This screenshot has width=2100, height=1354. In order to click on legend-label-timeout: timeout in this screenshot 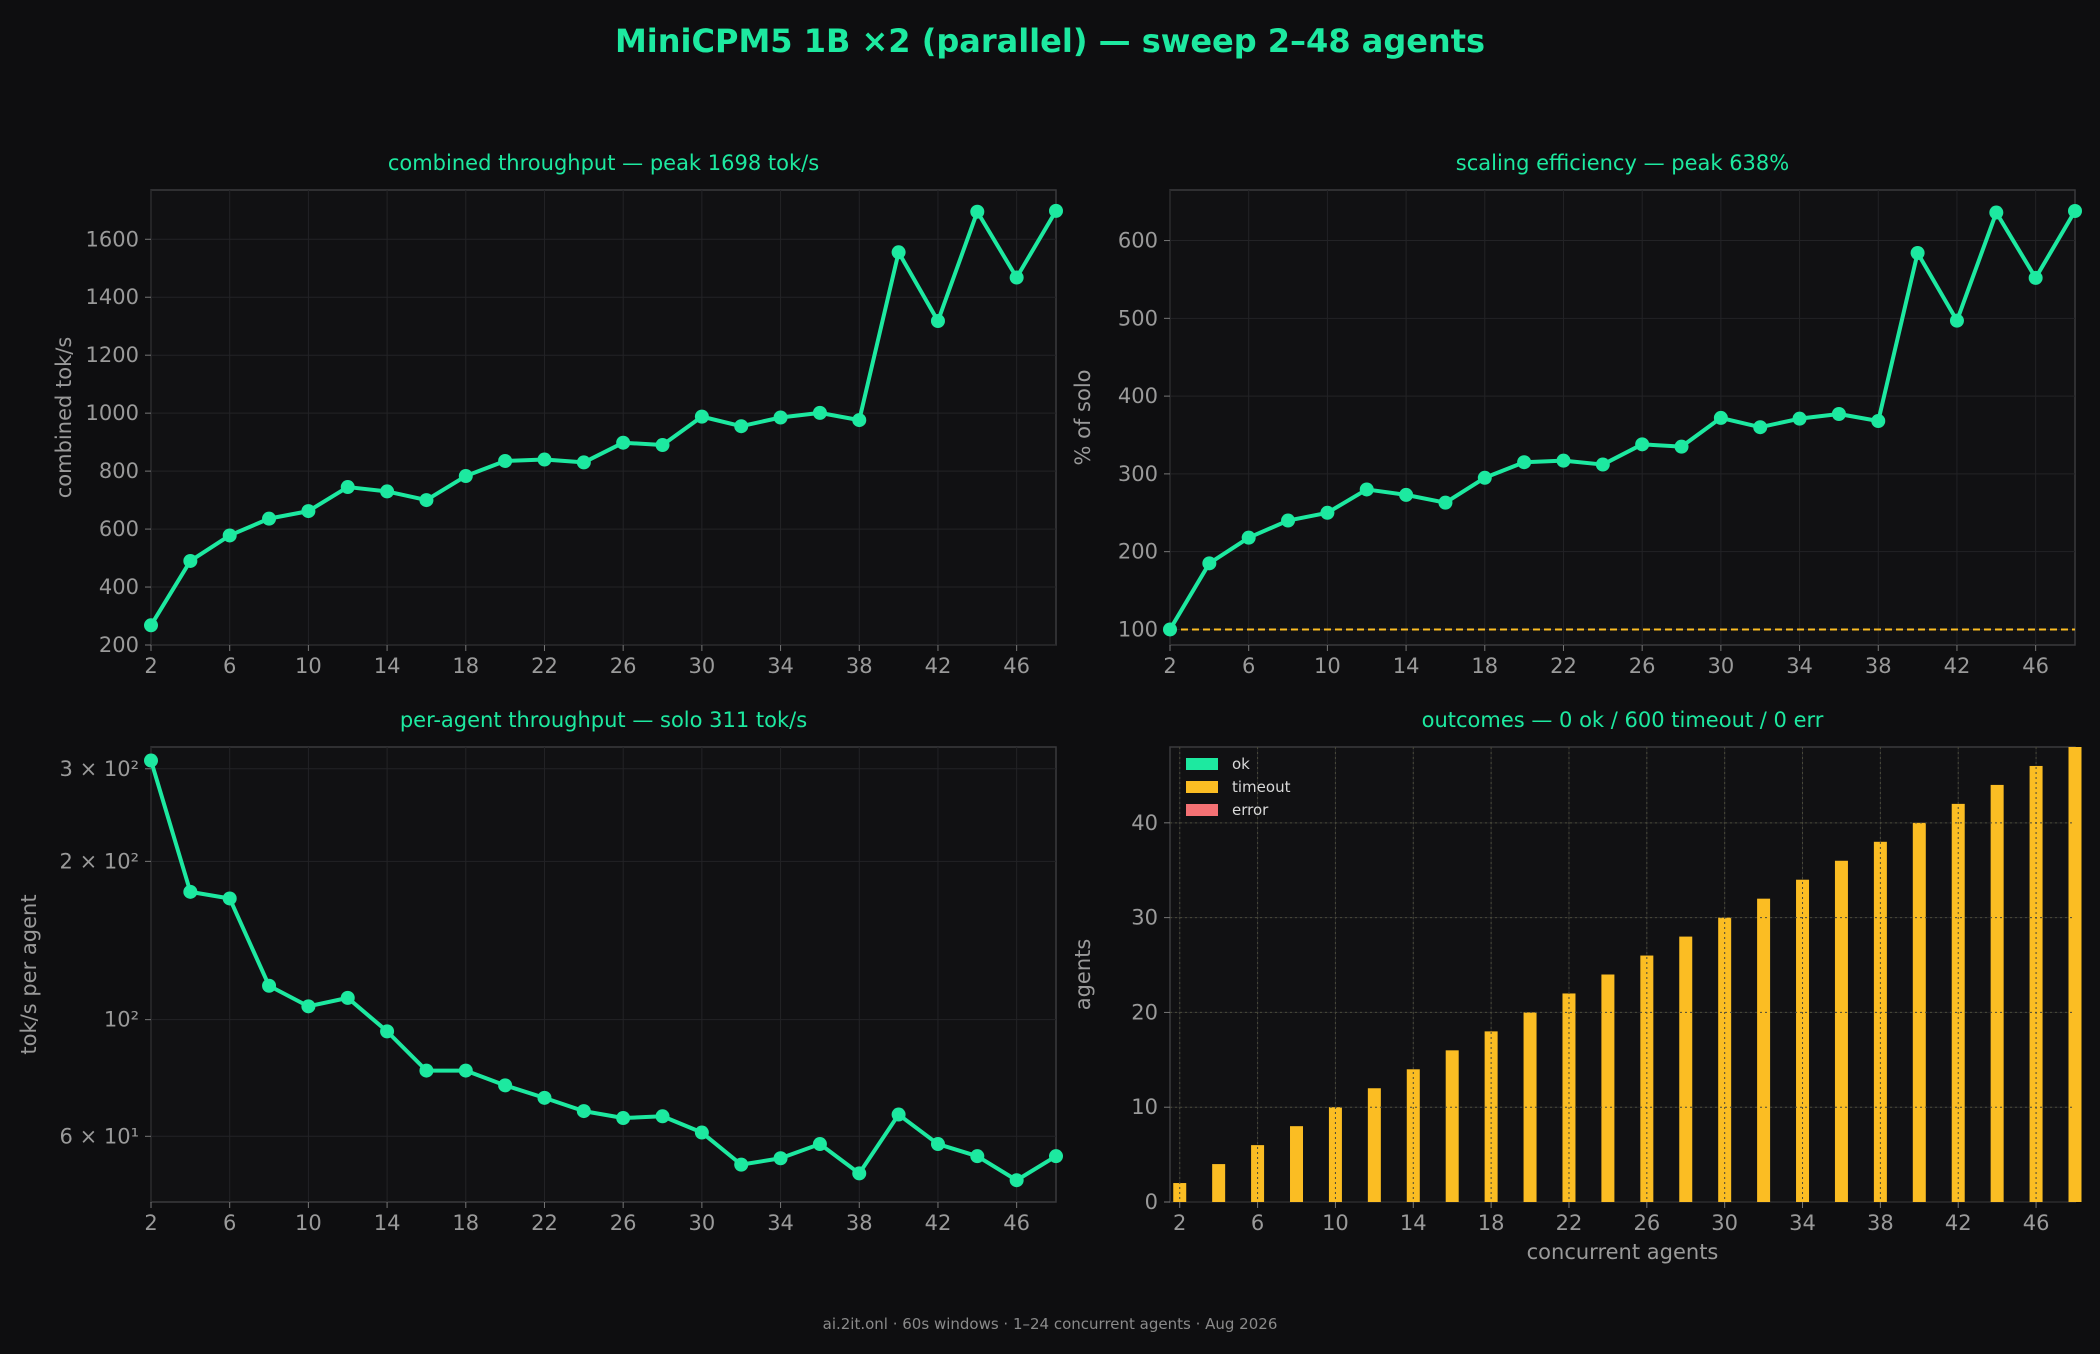, I will do `click(1261, 787)`.